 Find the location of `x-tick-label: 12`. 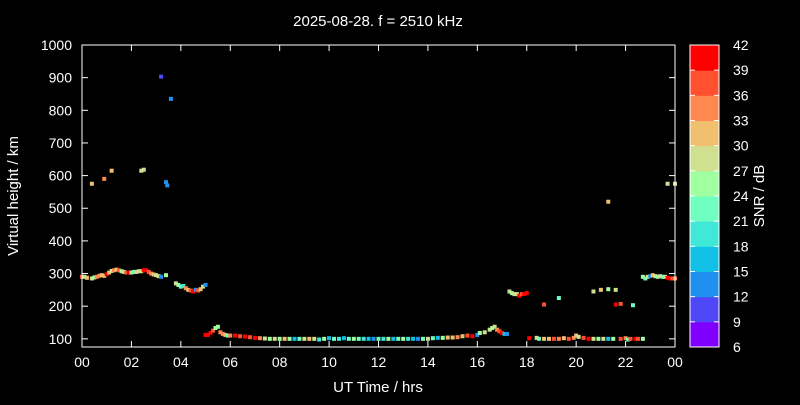

x-tick-label: 12 is located at coordinates (379, 362).